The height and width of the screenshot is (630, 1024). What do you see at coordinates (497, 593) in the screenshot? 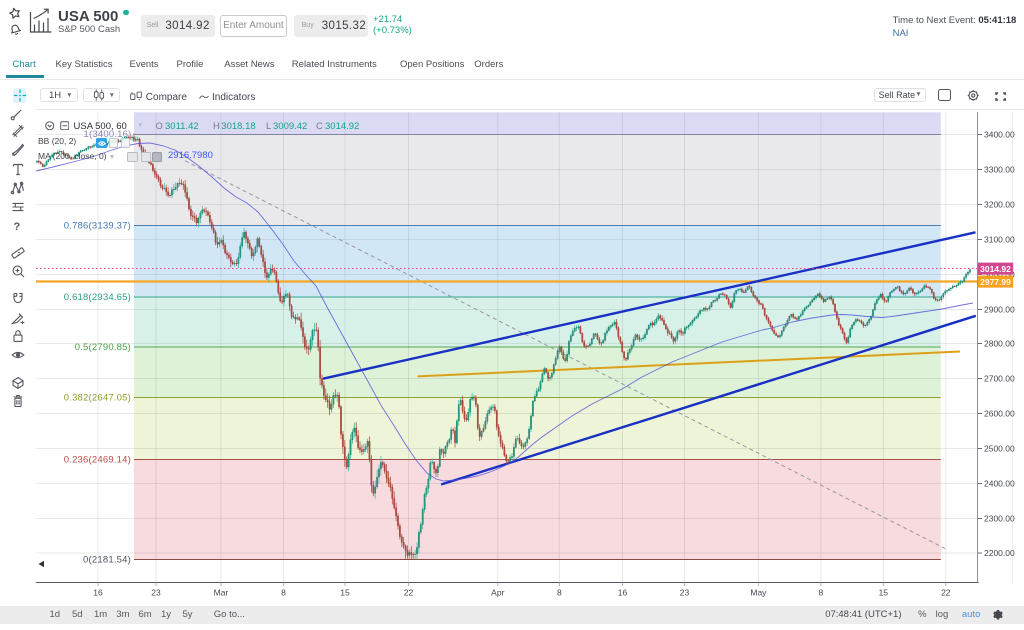
I see `svg-text: Apr` at bounding box center [497, 593].